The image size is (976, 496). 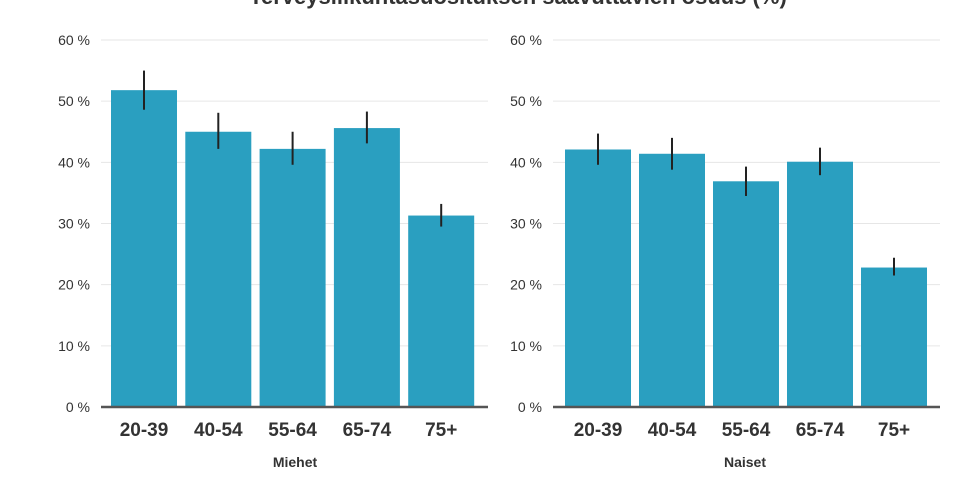 I want to click on panel-label: Naiset, so click(x=745, y=462).